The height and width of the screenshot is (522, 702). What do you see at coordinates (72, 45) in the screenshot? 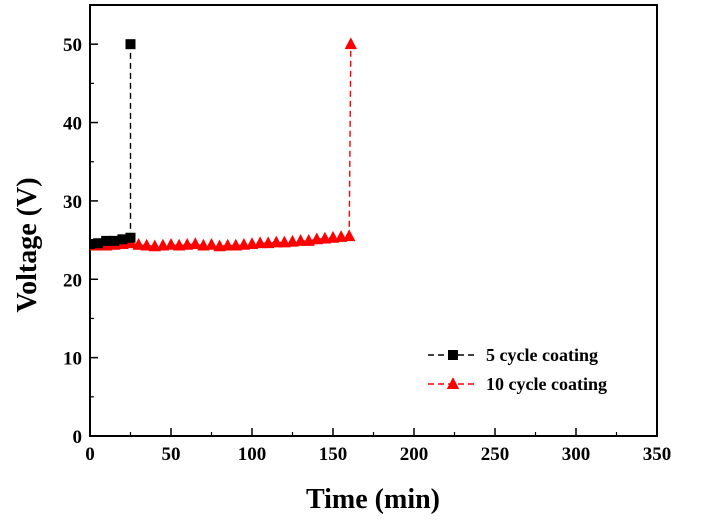
I see `y-tick-label: 50` at bounding box center [72, 45].